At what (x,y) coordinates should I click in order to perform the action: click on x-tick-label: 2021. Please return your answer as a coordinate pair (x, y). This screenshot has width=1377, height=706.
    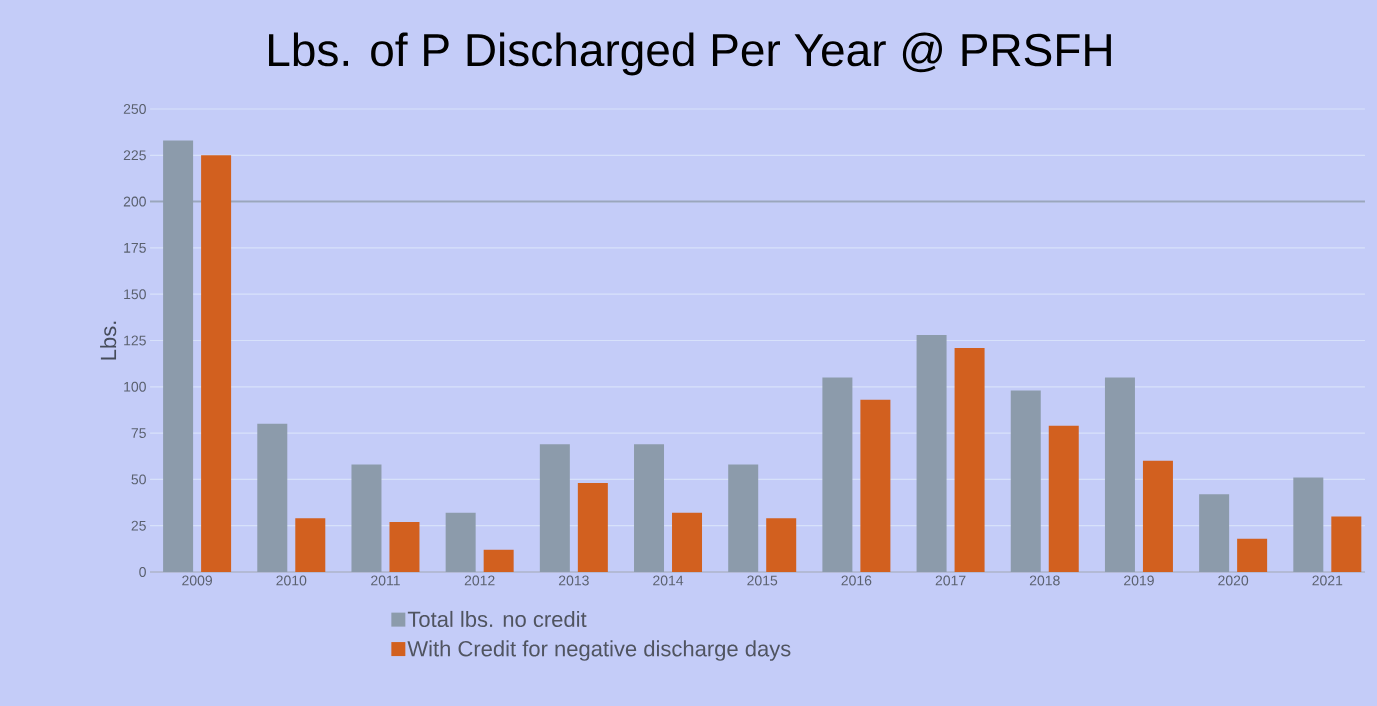
    Looking at the image, I should click on (1327, 580).